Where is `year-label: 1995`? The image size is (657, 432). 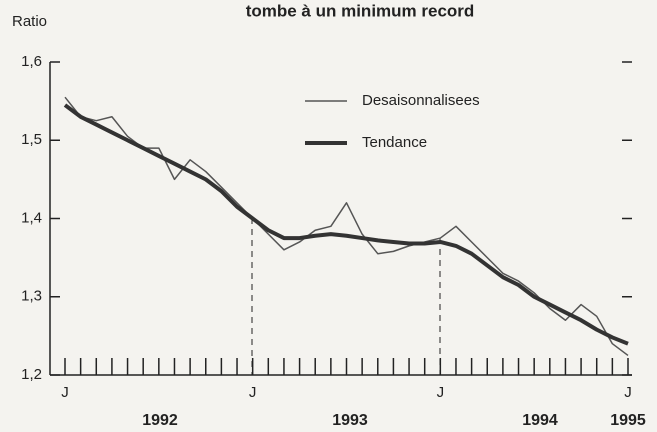 year-label: 1995 is located at coordinates (628, 420).